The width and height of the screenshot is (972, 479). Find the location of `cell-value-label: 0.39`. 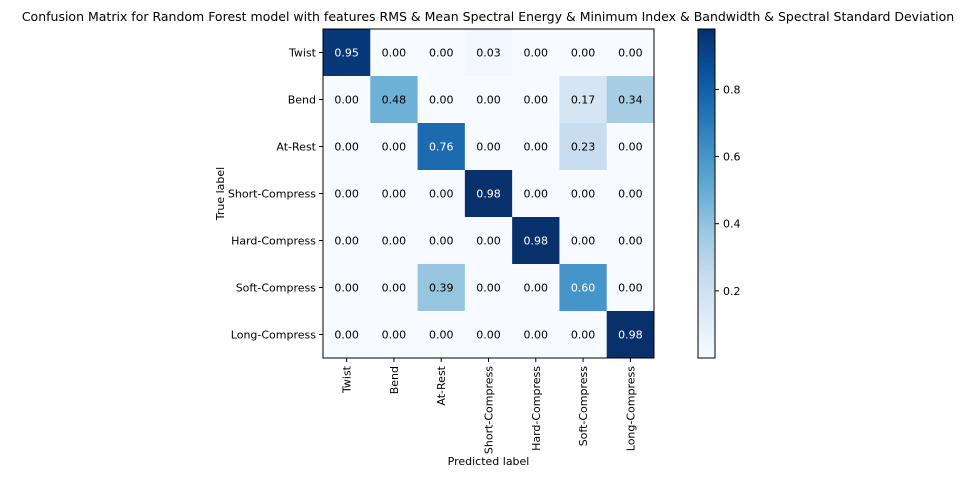

cell-value-label: 0.39 is located at coordinates (441, 288).